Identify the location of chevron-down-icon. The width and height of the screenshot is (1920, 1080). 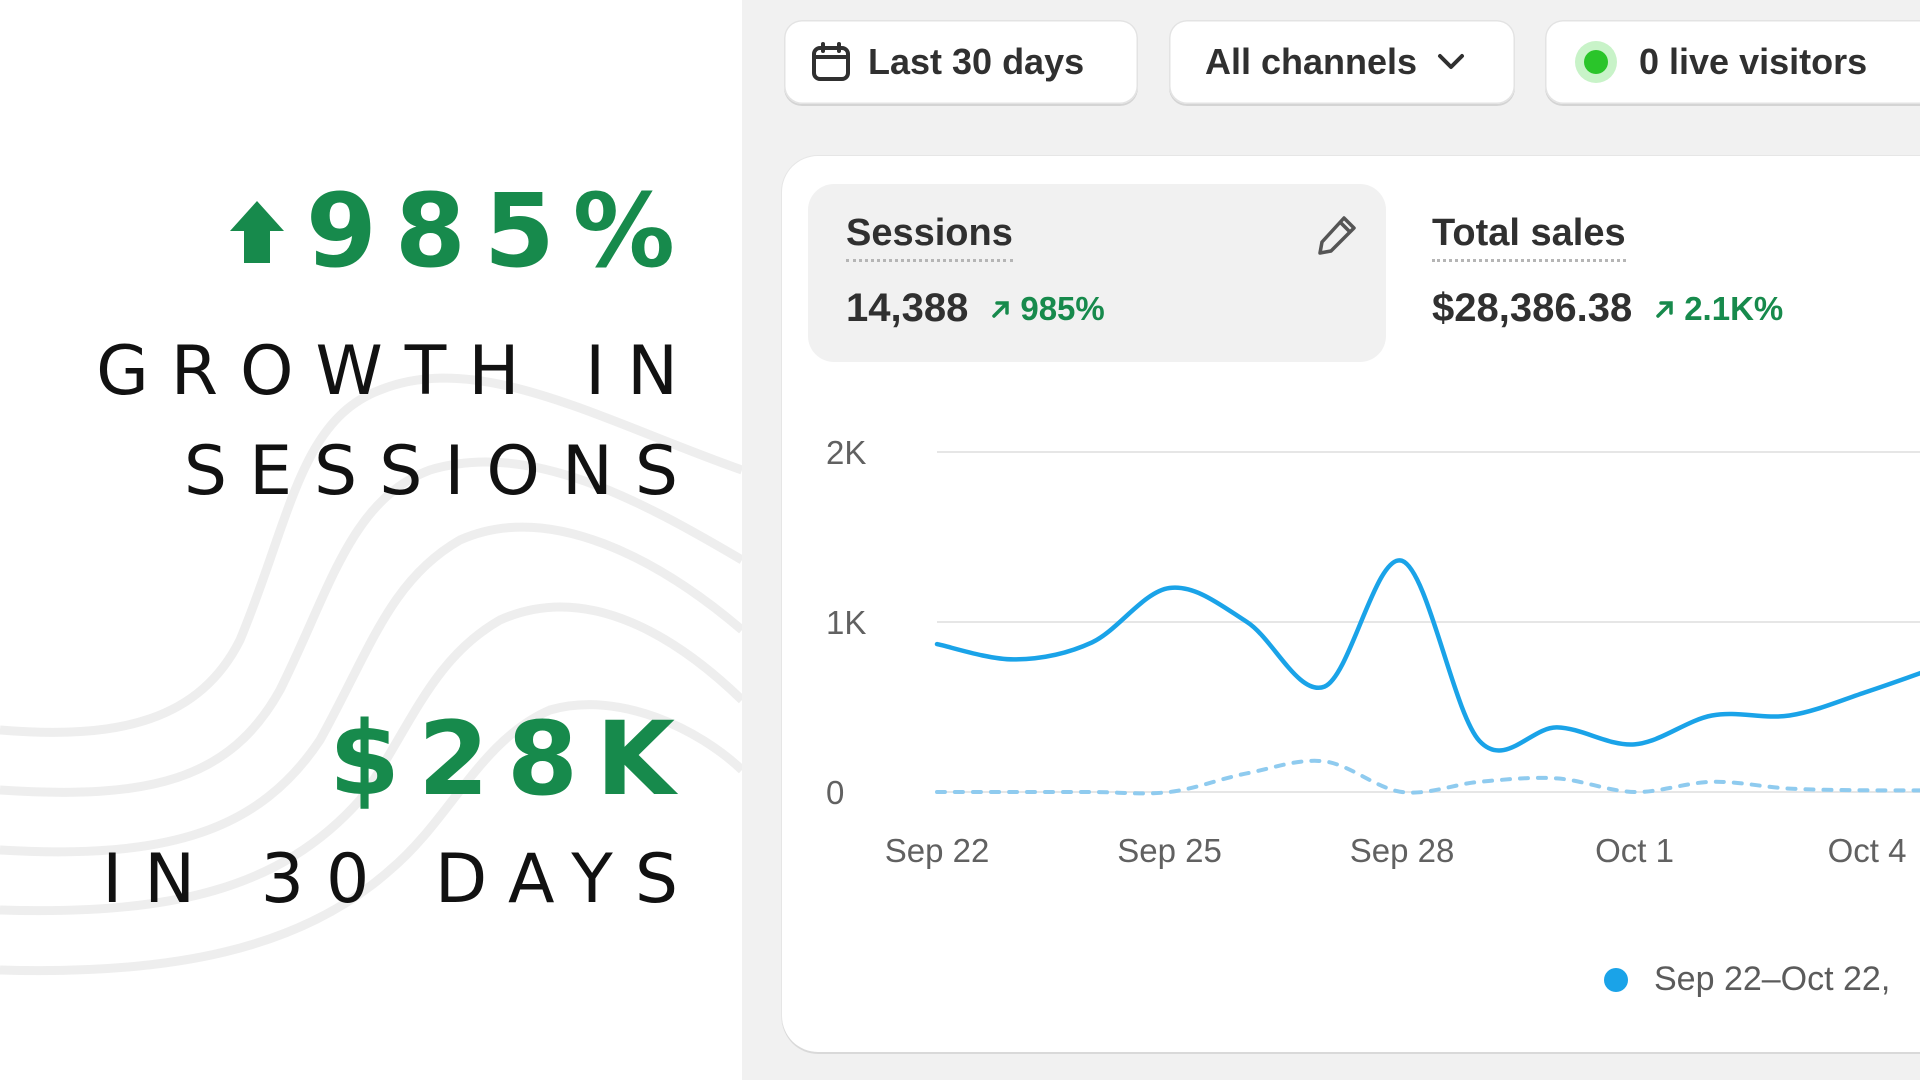
(1451, 61).